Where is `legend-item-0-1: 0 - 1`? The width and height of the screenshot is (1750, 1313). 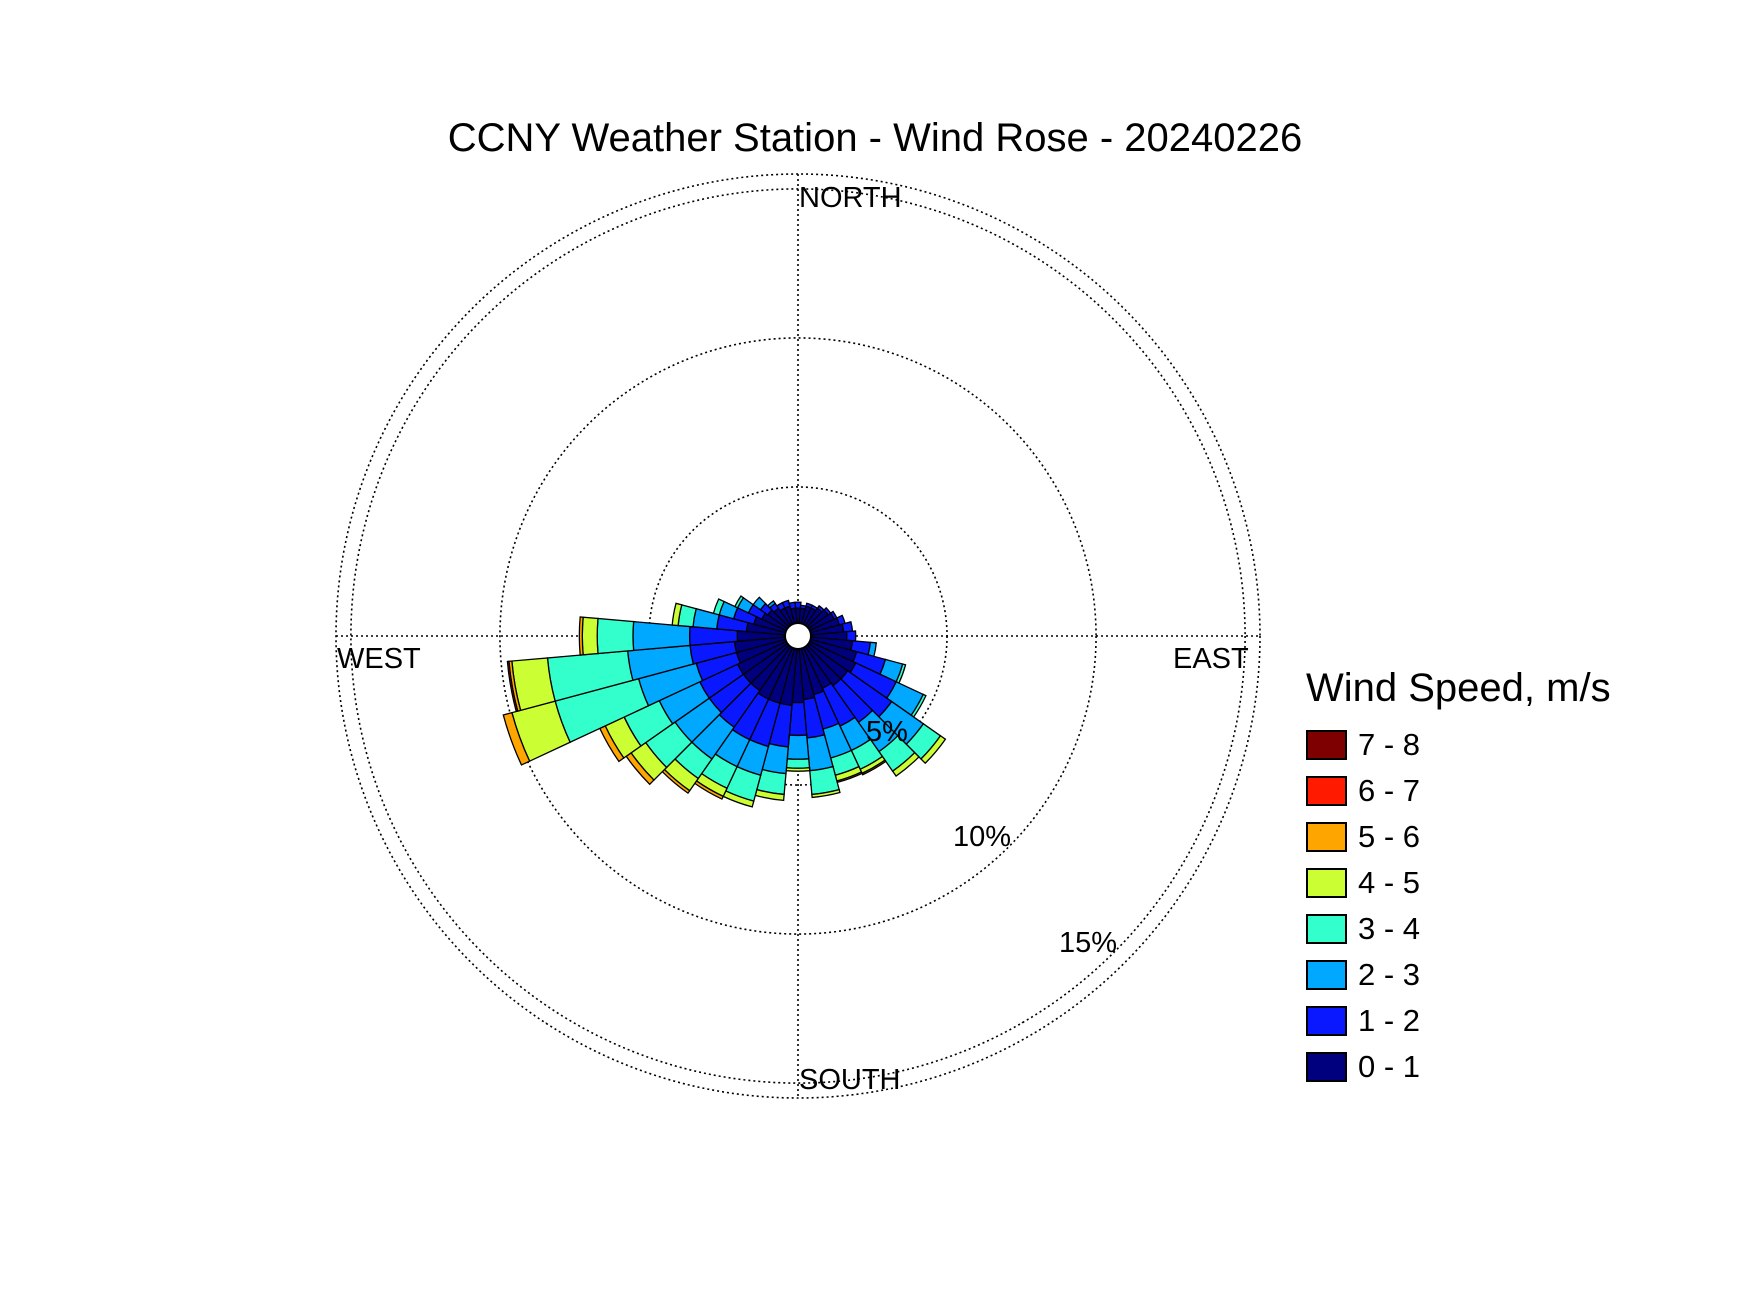 legend-item-0-1: 0 - 1 is located at coordinates (1458, 1067).